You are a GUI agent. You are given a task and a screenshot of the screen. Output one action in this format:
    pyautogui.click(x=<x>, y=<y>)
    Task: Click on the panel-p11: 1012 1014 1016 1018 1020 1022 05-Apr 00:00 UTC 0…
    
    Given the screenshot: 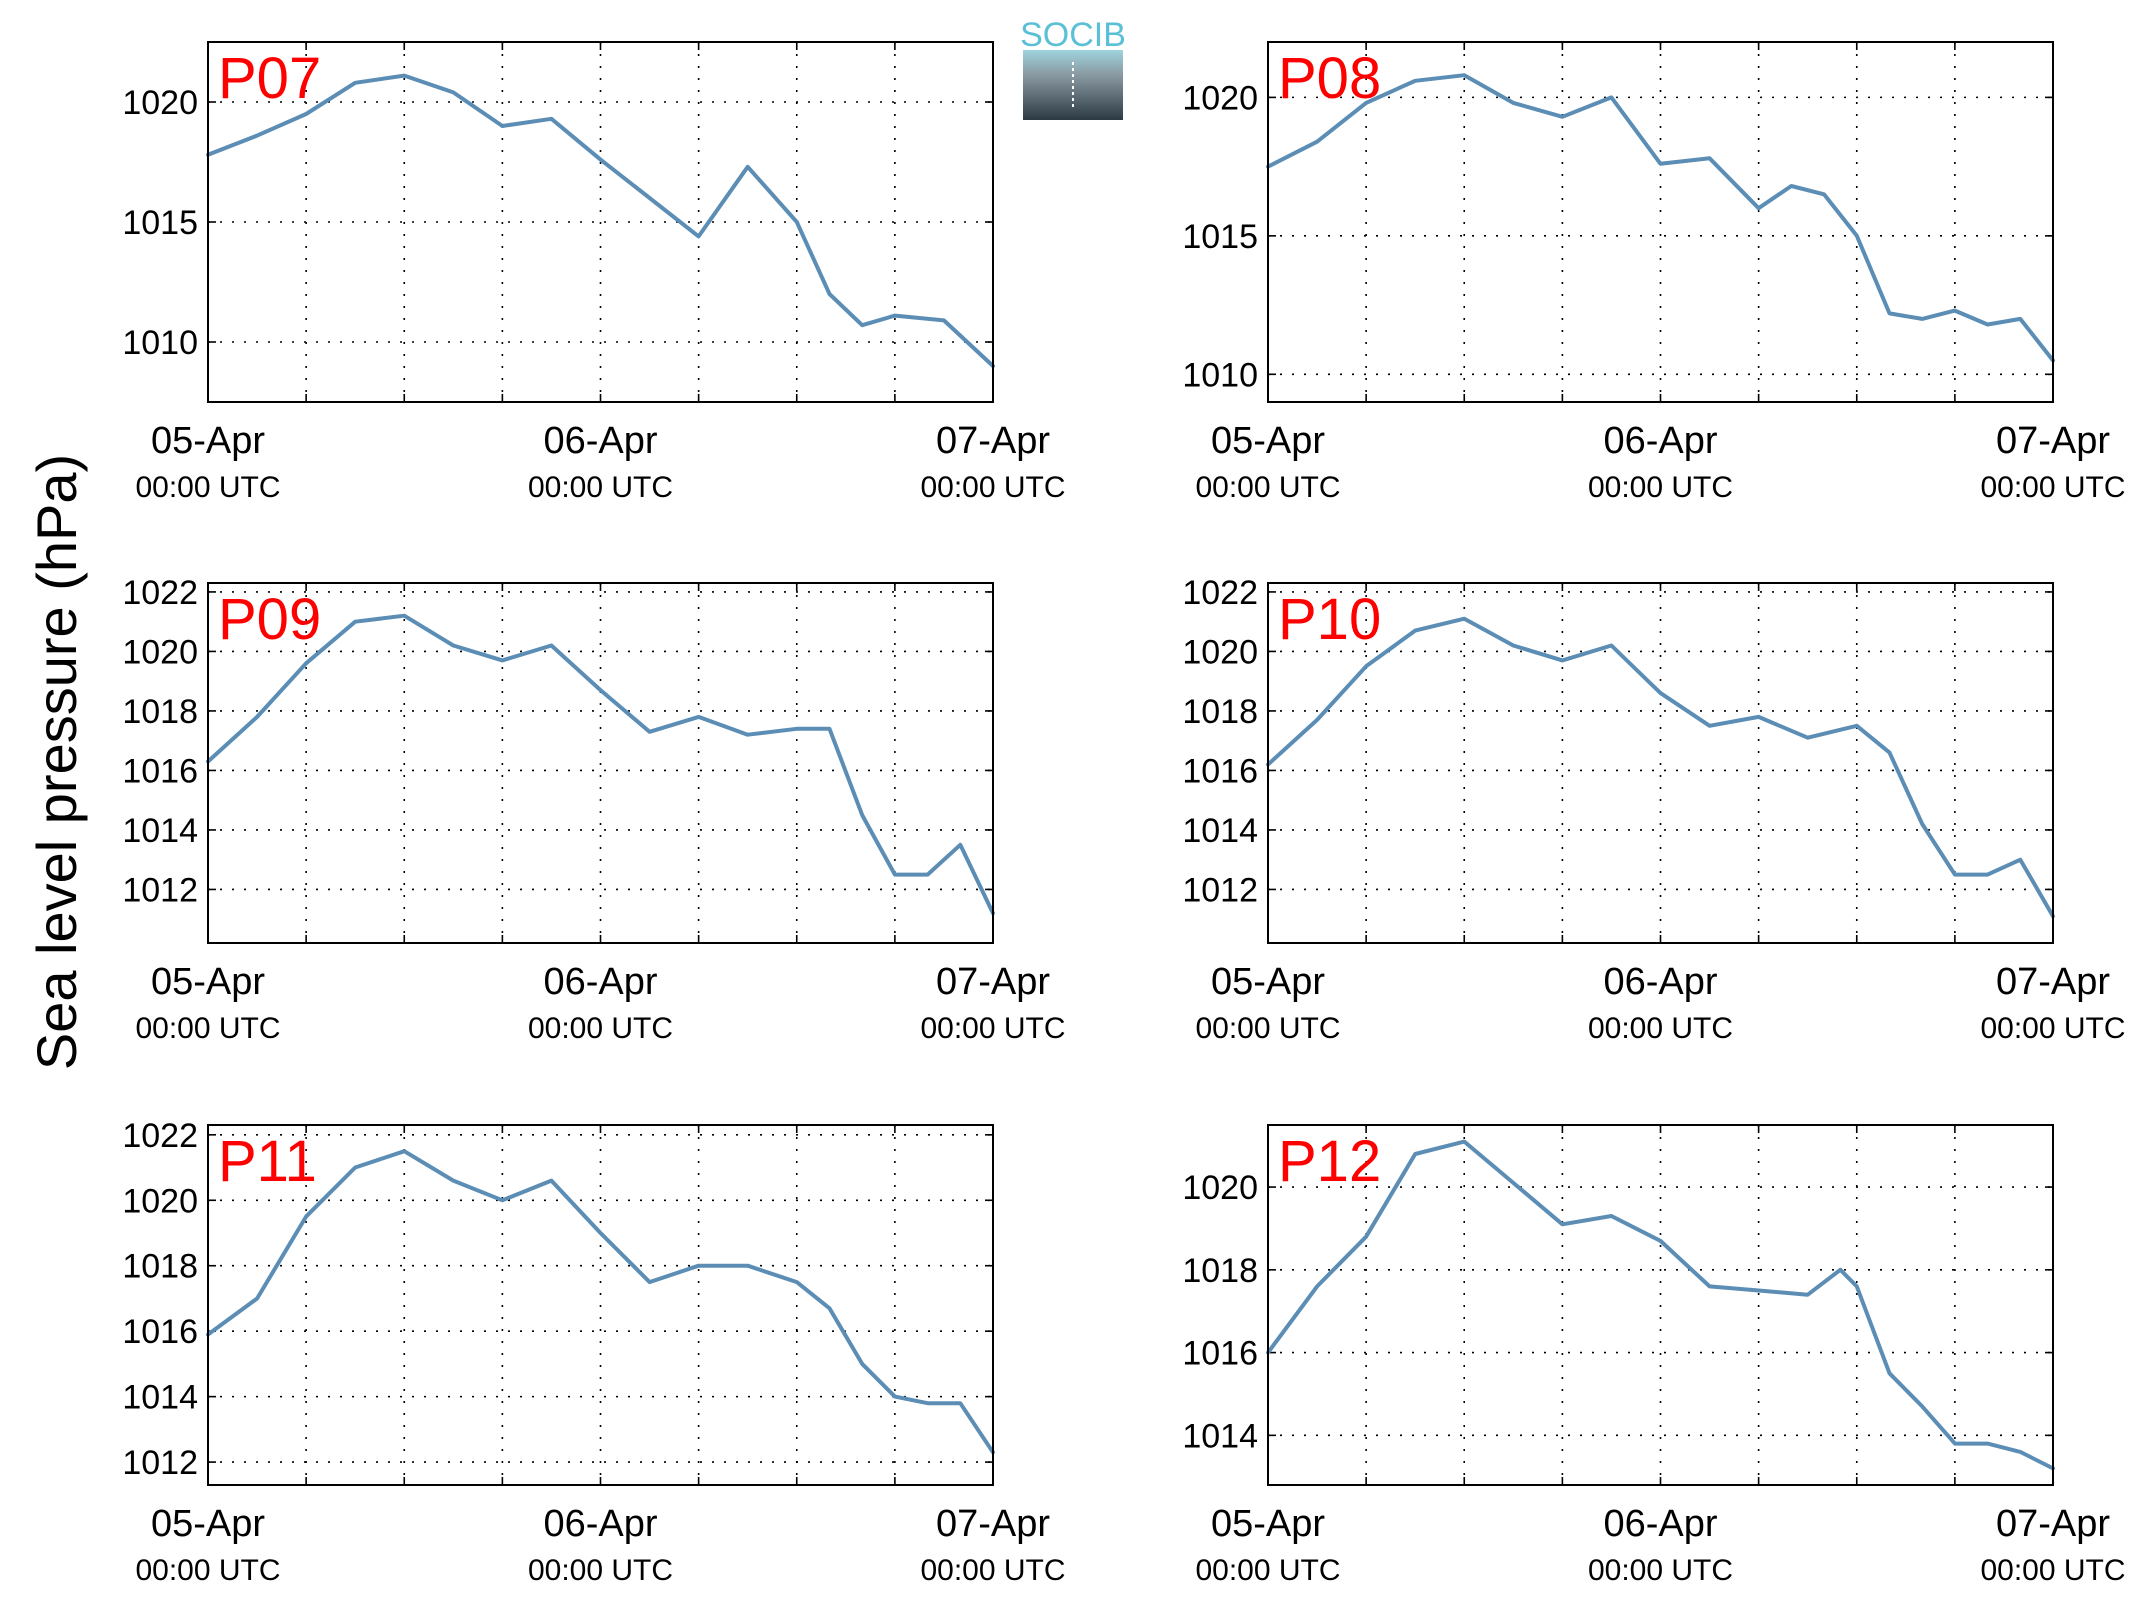 What is the action you would take?
    pyautogui.click(x=593, y=1352)
    